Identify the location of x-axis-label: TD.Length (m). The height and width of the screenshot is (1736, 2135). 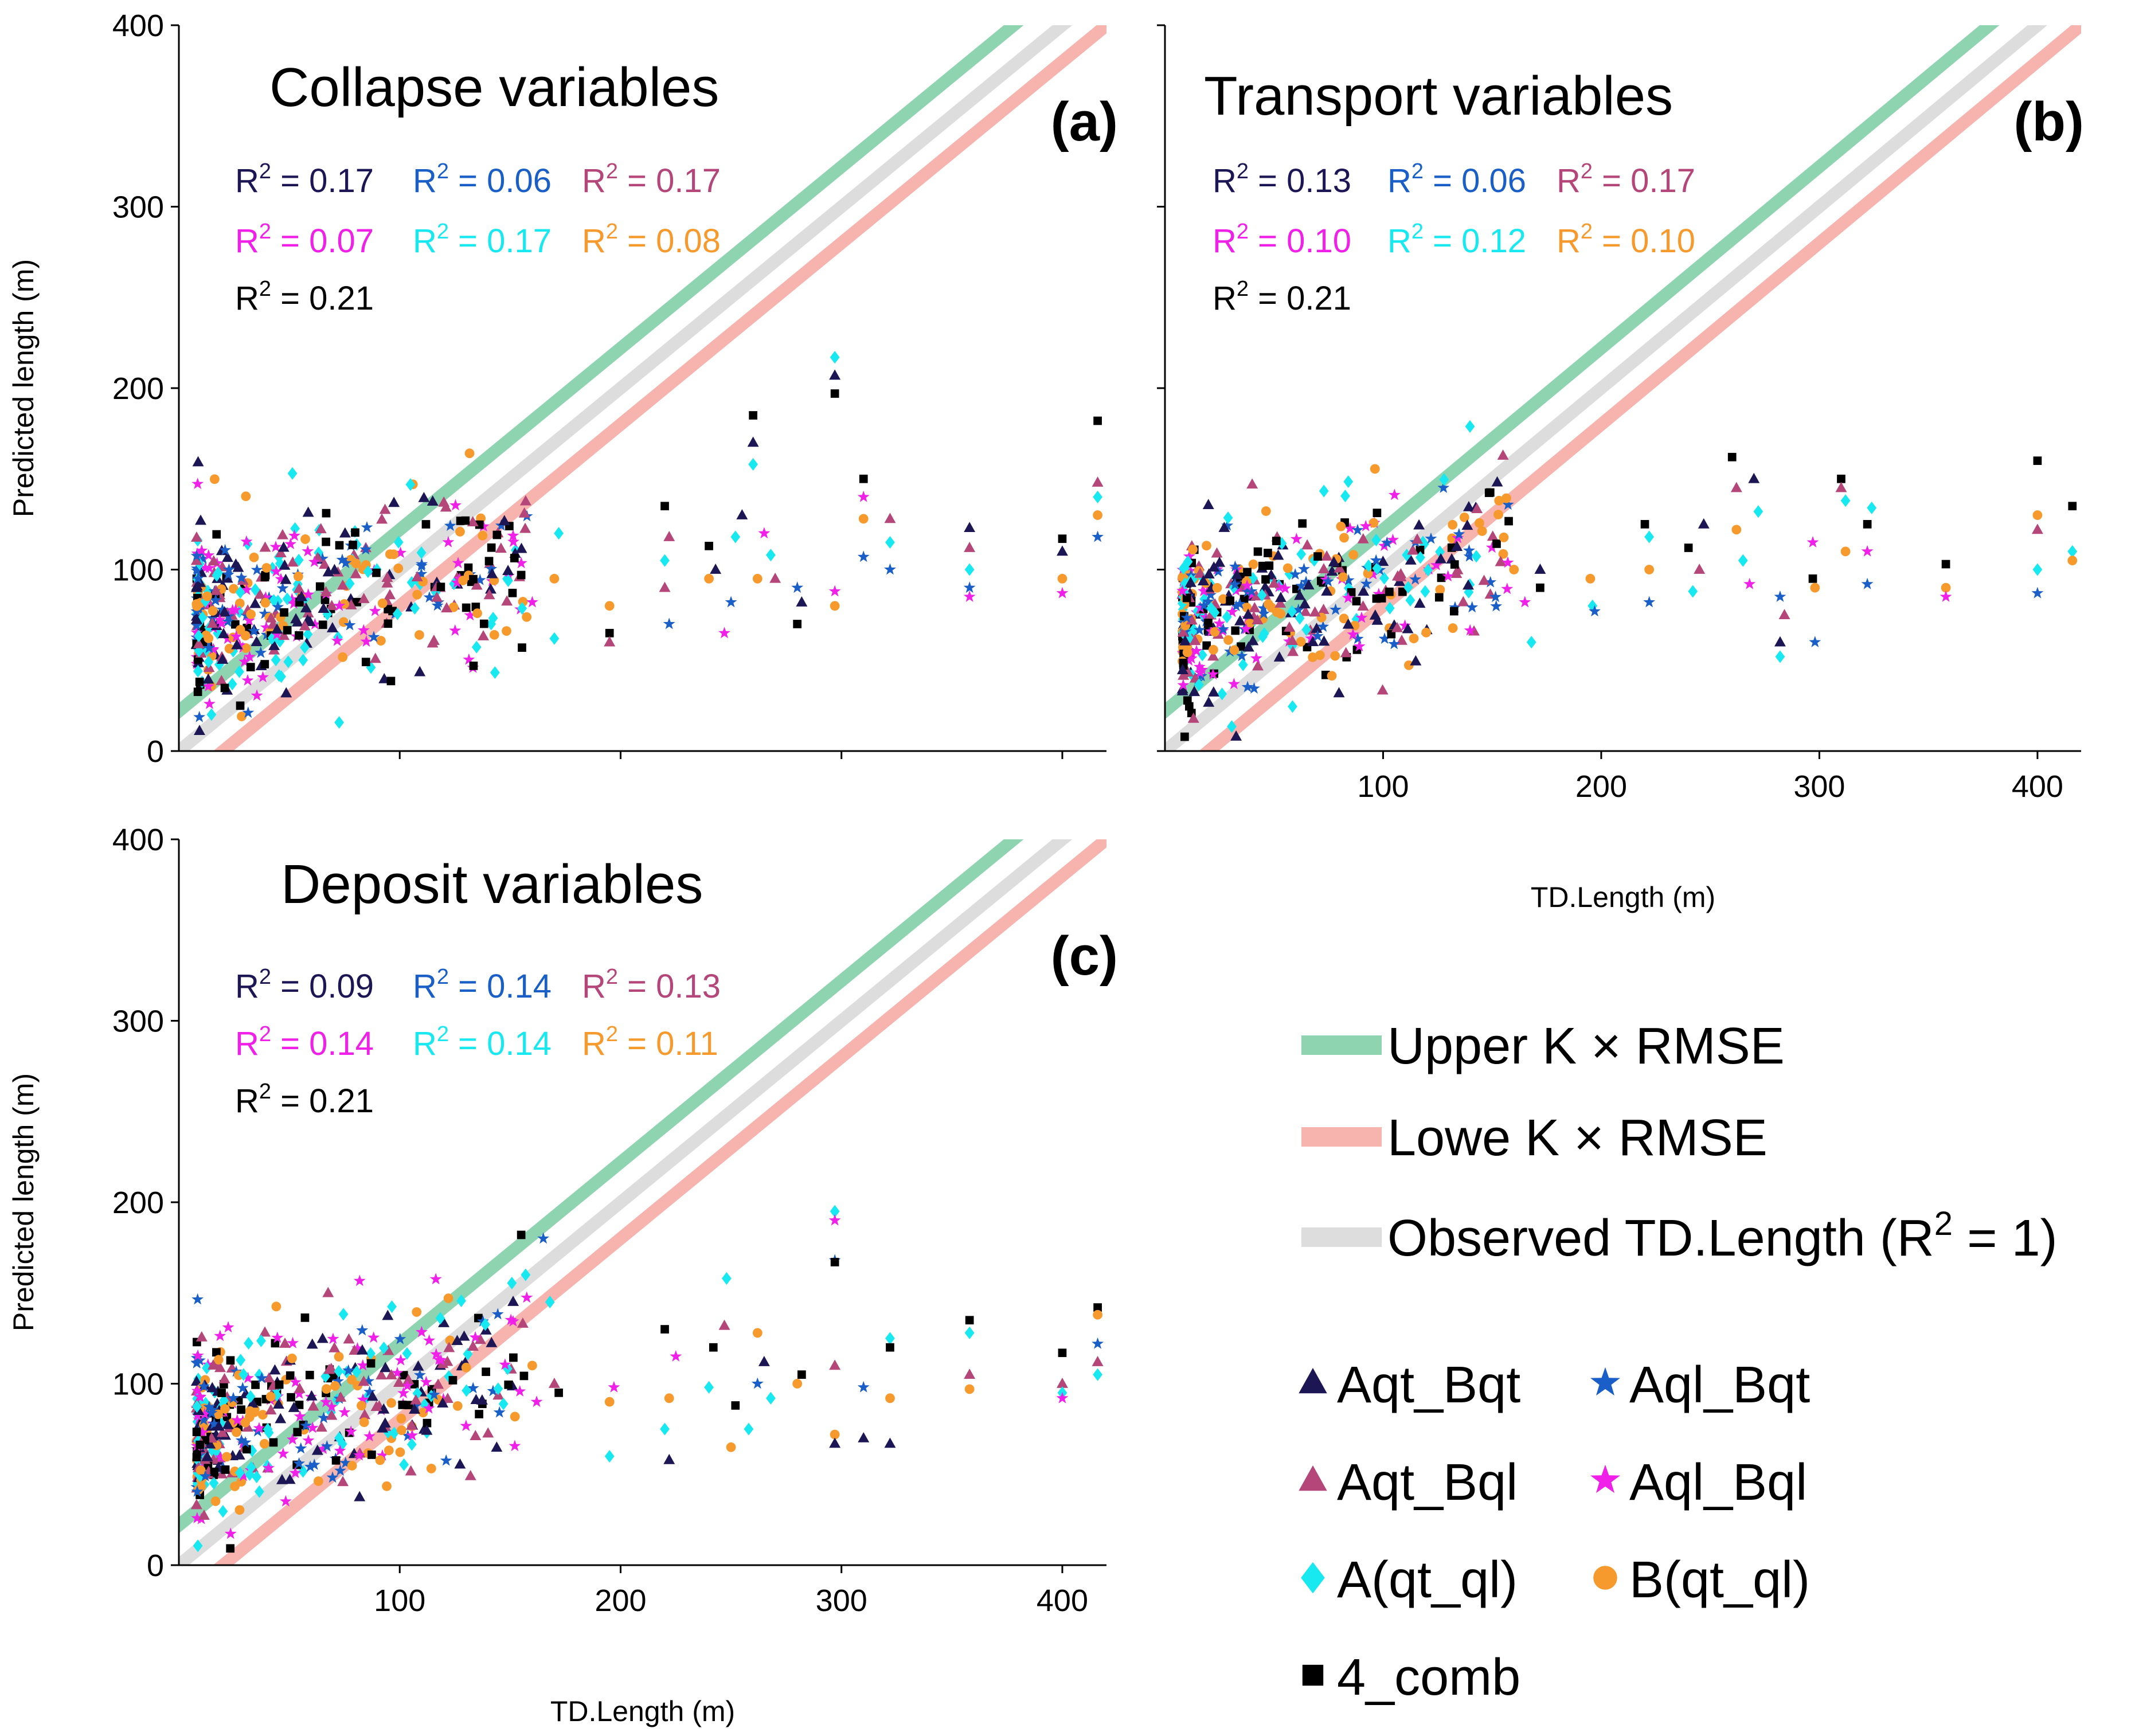
(1623, 897).